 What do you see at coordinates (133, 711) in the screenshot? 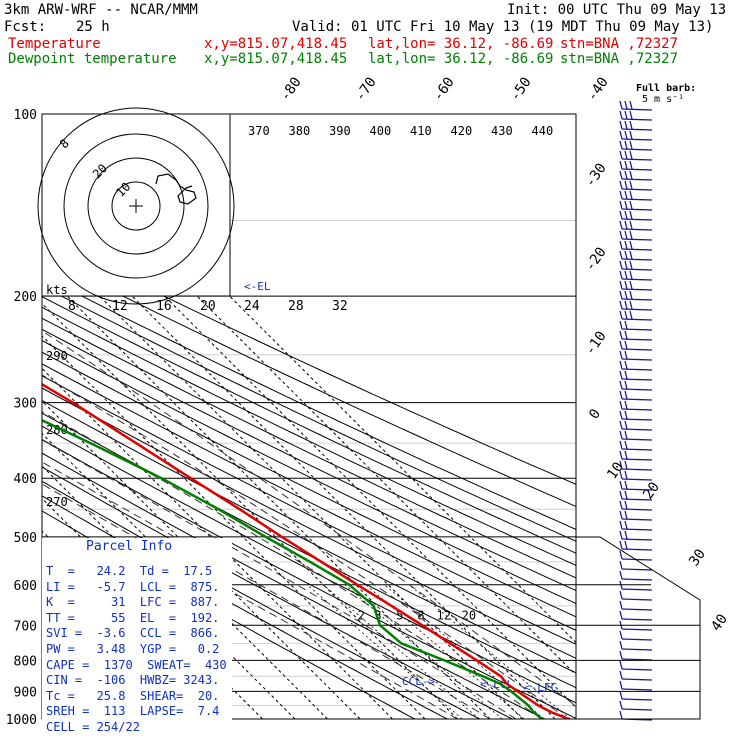
I see `parcel-info-row: SREH = 113 LAPSE= 7.4` at bounding box center [133, 711].